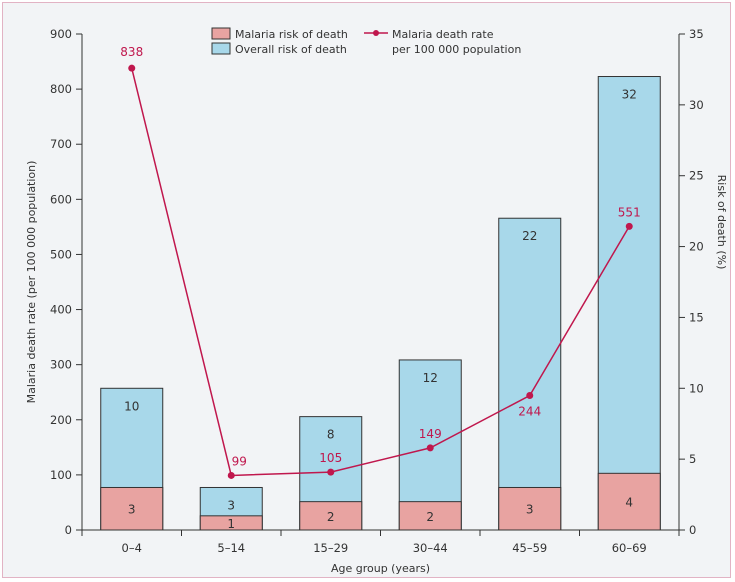 This screenshot has height=582, width=735. I want to click on right-tick-label: 15, so click(696, 317).